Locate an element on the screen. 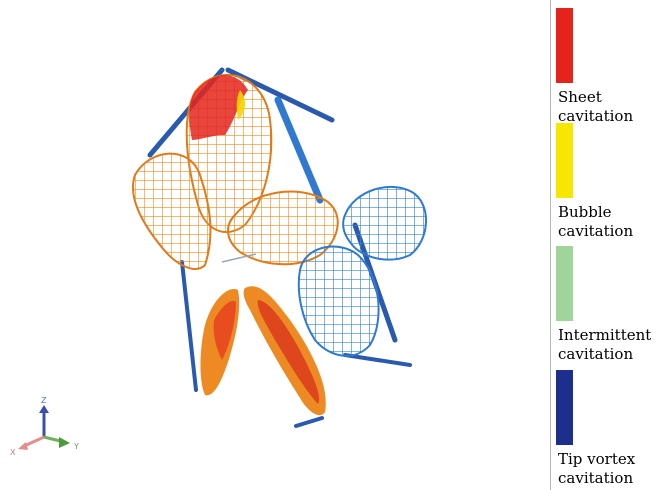  legend-label-bubble: Bubble cavitation is located at coordinates (596, 221).